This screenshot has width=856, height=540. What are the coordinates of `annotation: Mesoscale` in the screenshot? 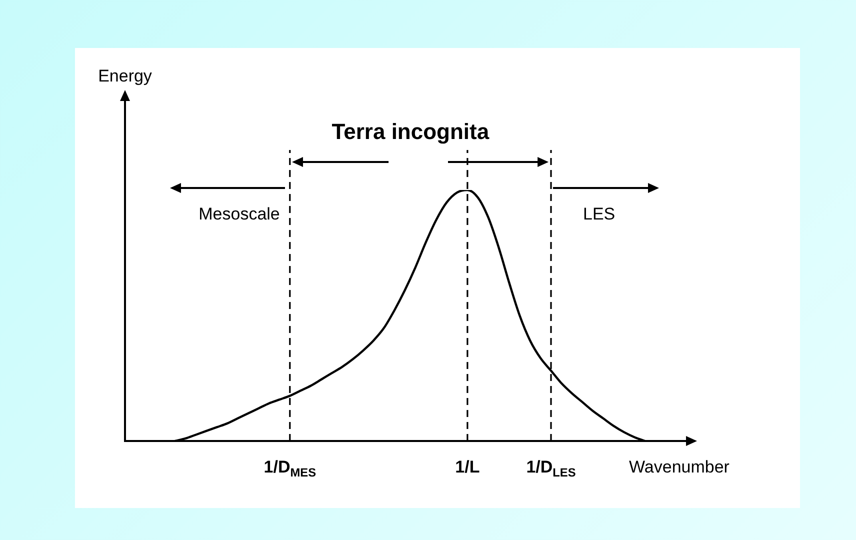 It's located at (239, 214).